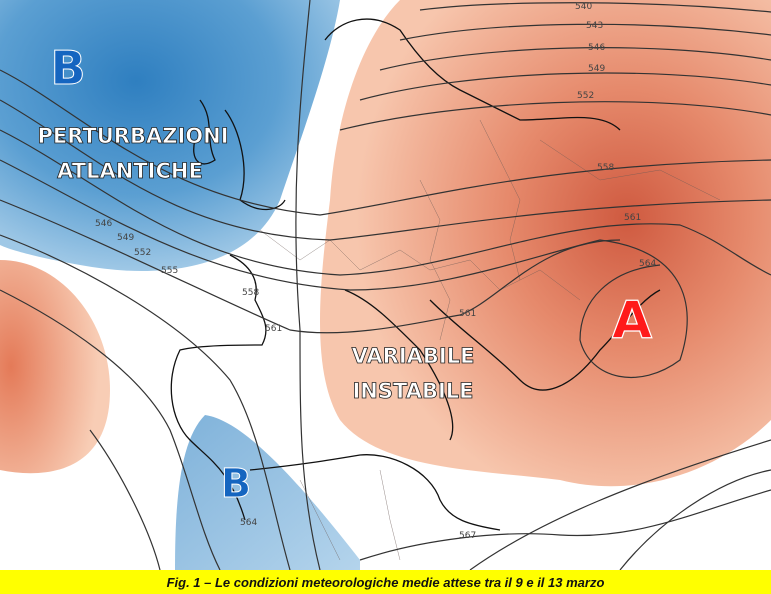 The height and width of the screenshot is (594, 771). I want to click on region-label-central: INSTABILE, so click(412, 391).